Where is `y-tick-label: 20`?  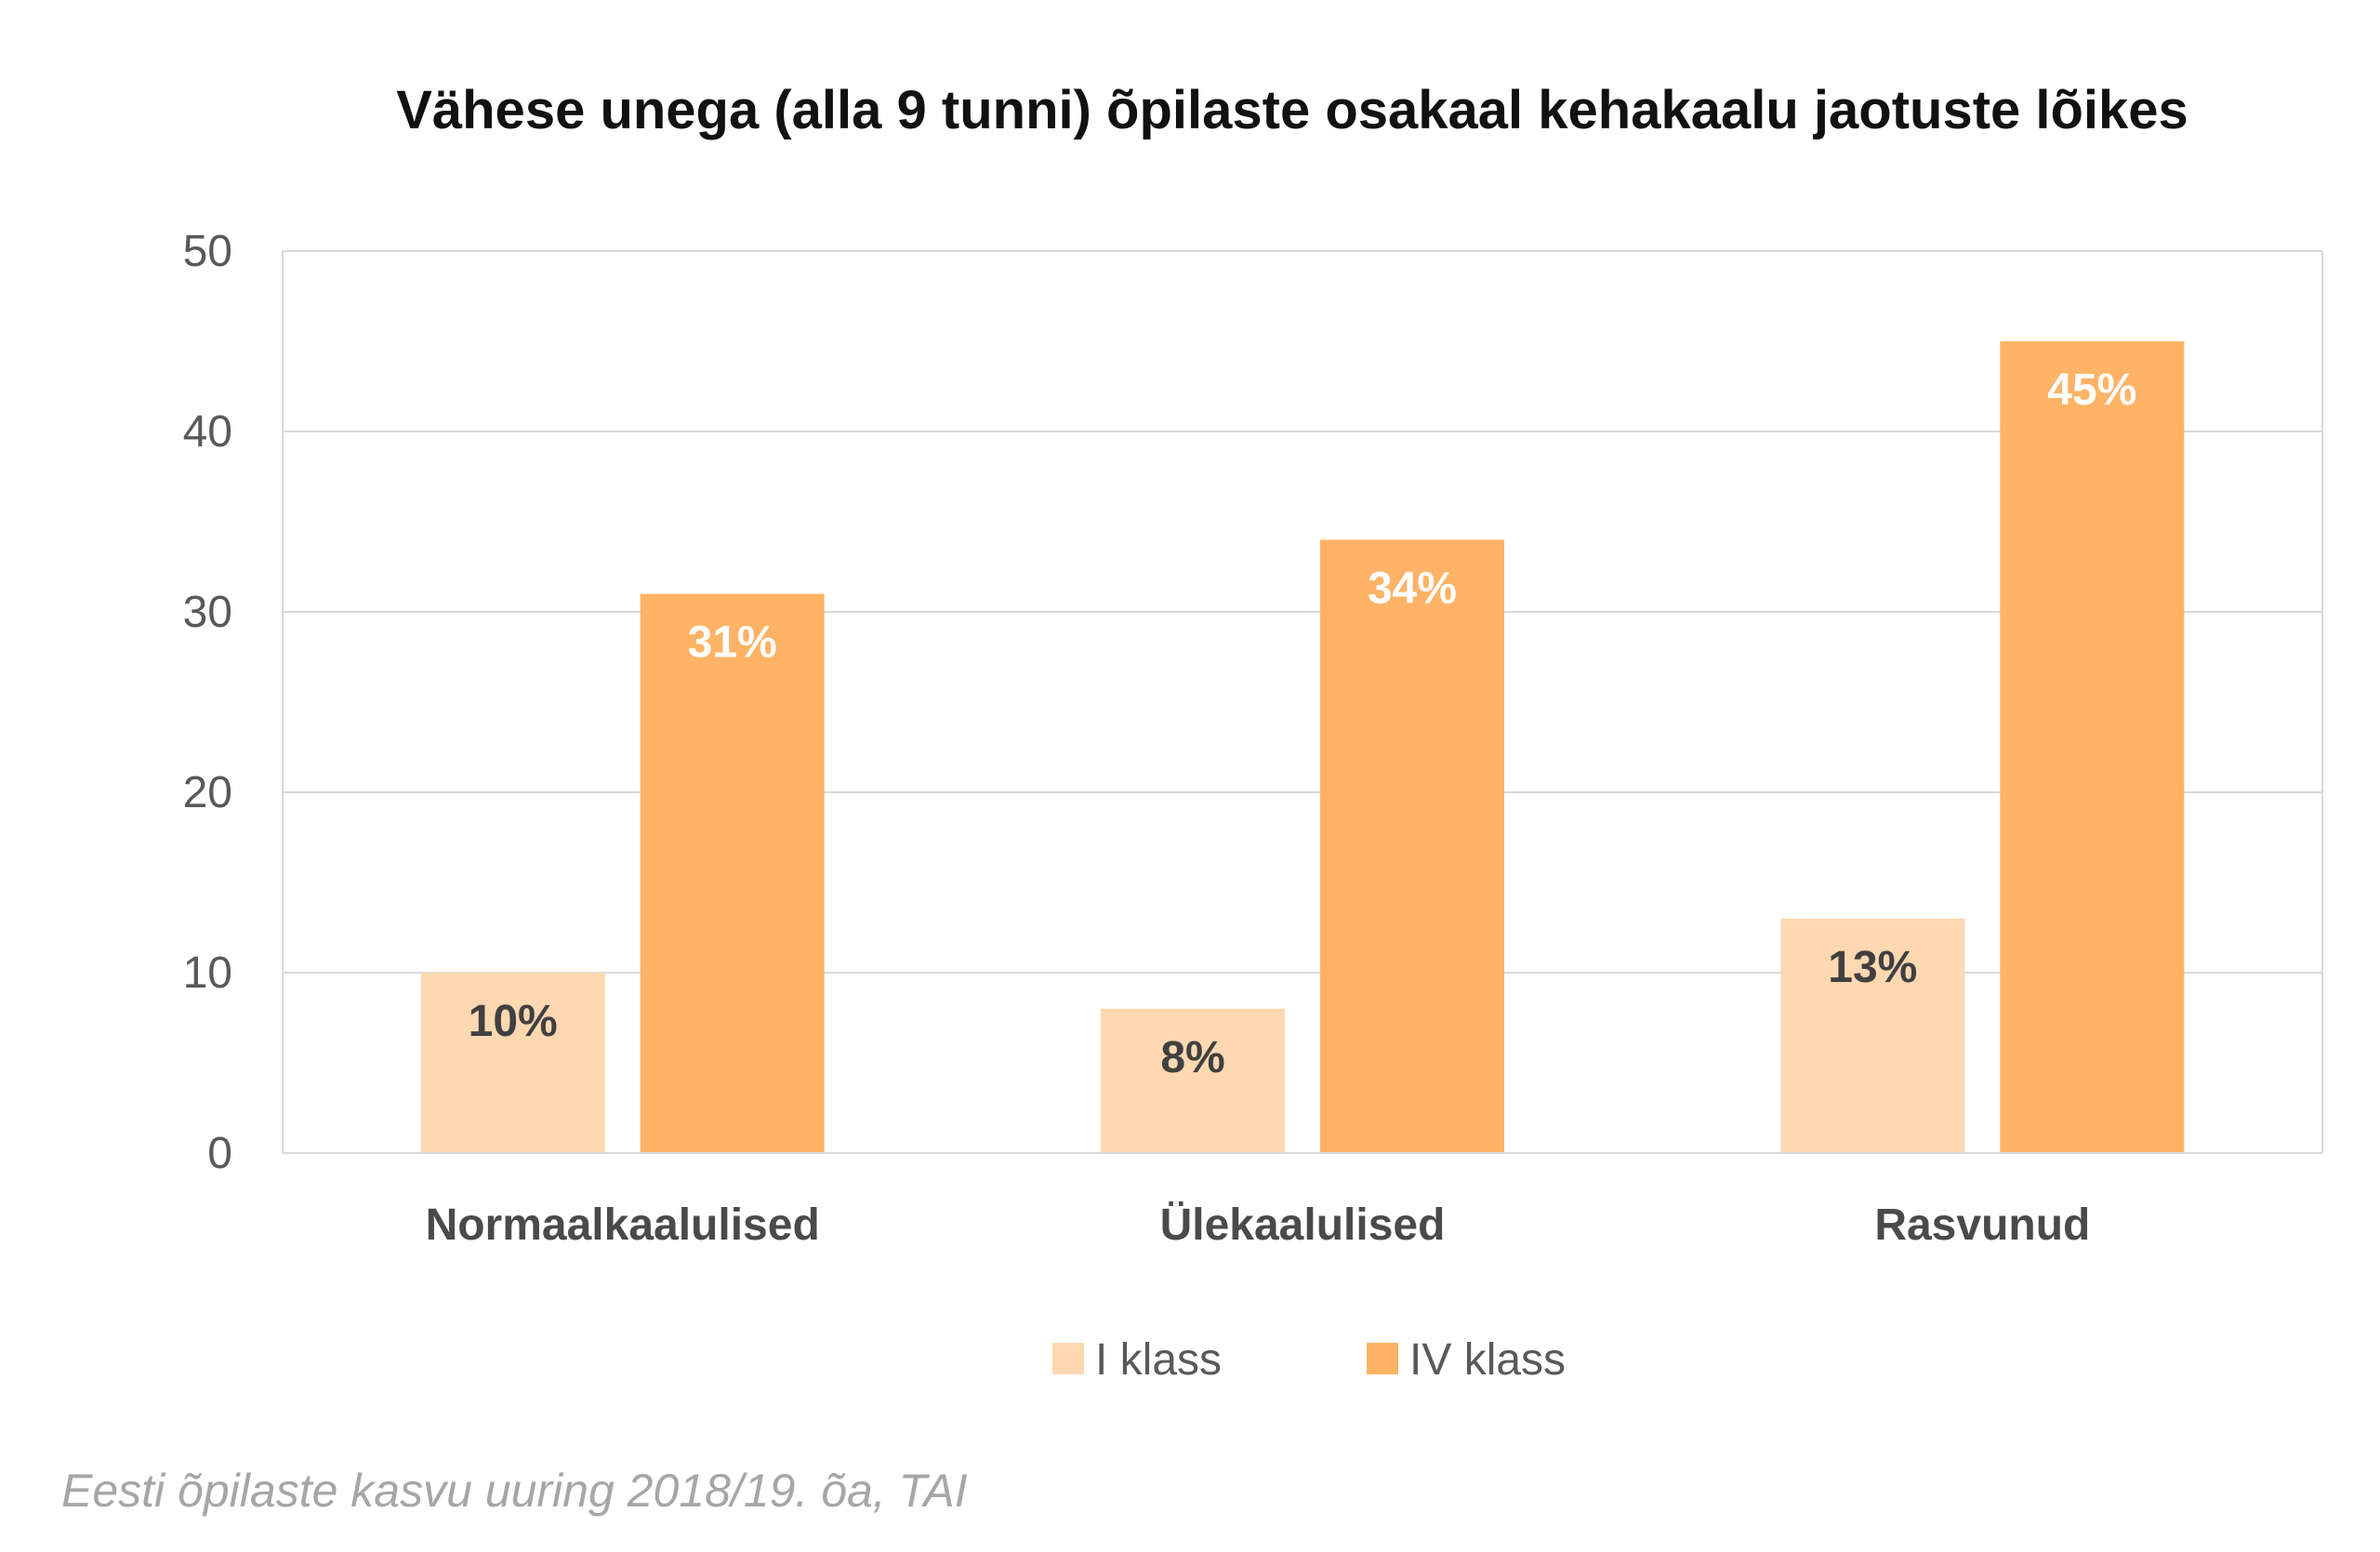
y-tick-label: 20 is located at coordinates (207, 792).